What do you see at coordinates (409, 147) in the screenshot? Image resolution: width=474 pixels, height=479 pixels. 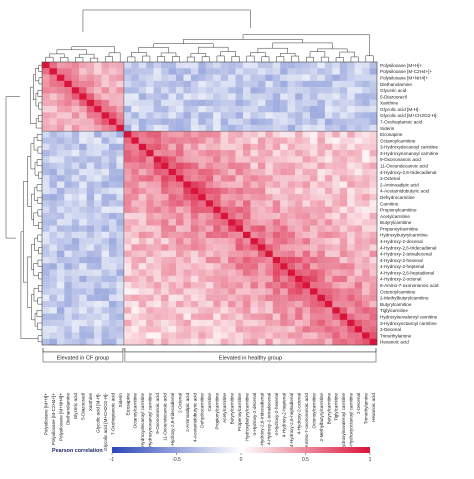 I see `row-label: 3-Hydroxydecanoyl carnitine` at bounding box center [409, 147].